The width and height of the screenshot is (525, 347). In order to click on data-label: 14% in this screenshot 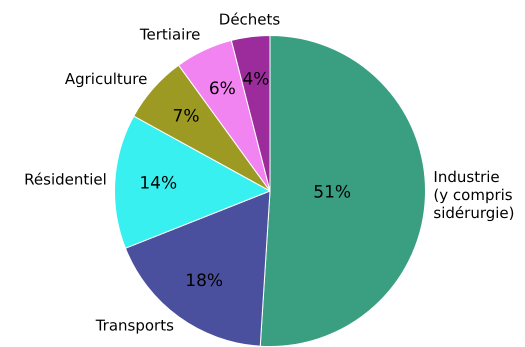, I will do `click(158, 183)`.